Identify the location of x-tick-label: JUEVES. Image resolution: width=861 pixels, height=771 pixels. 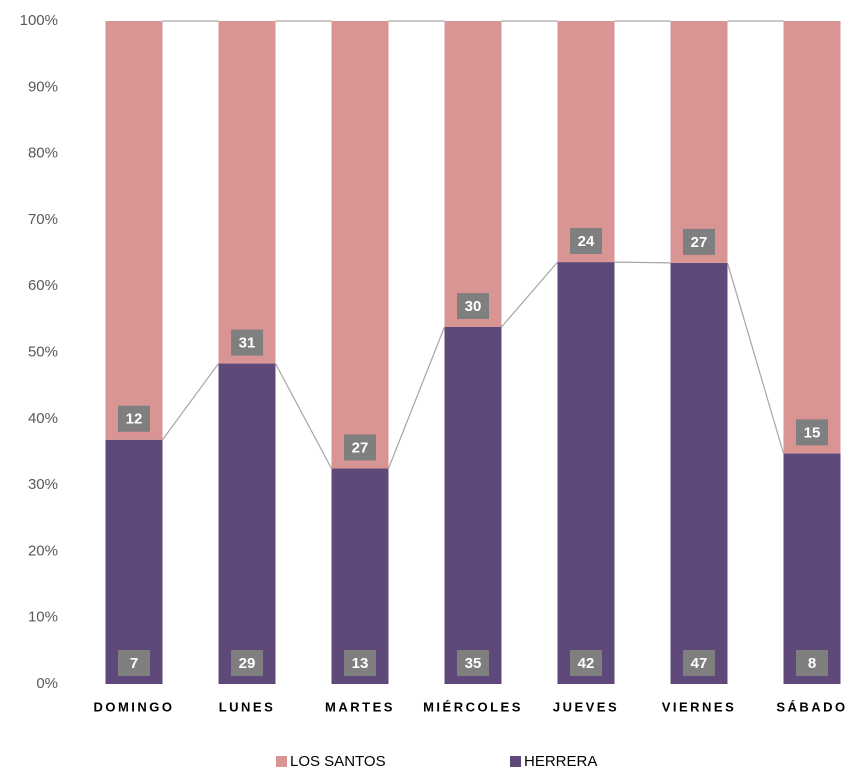
(586, 706).